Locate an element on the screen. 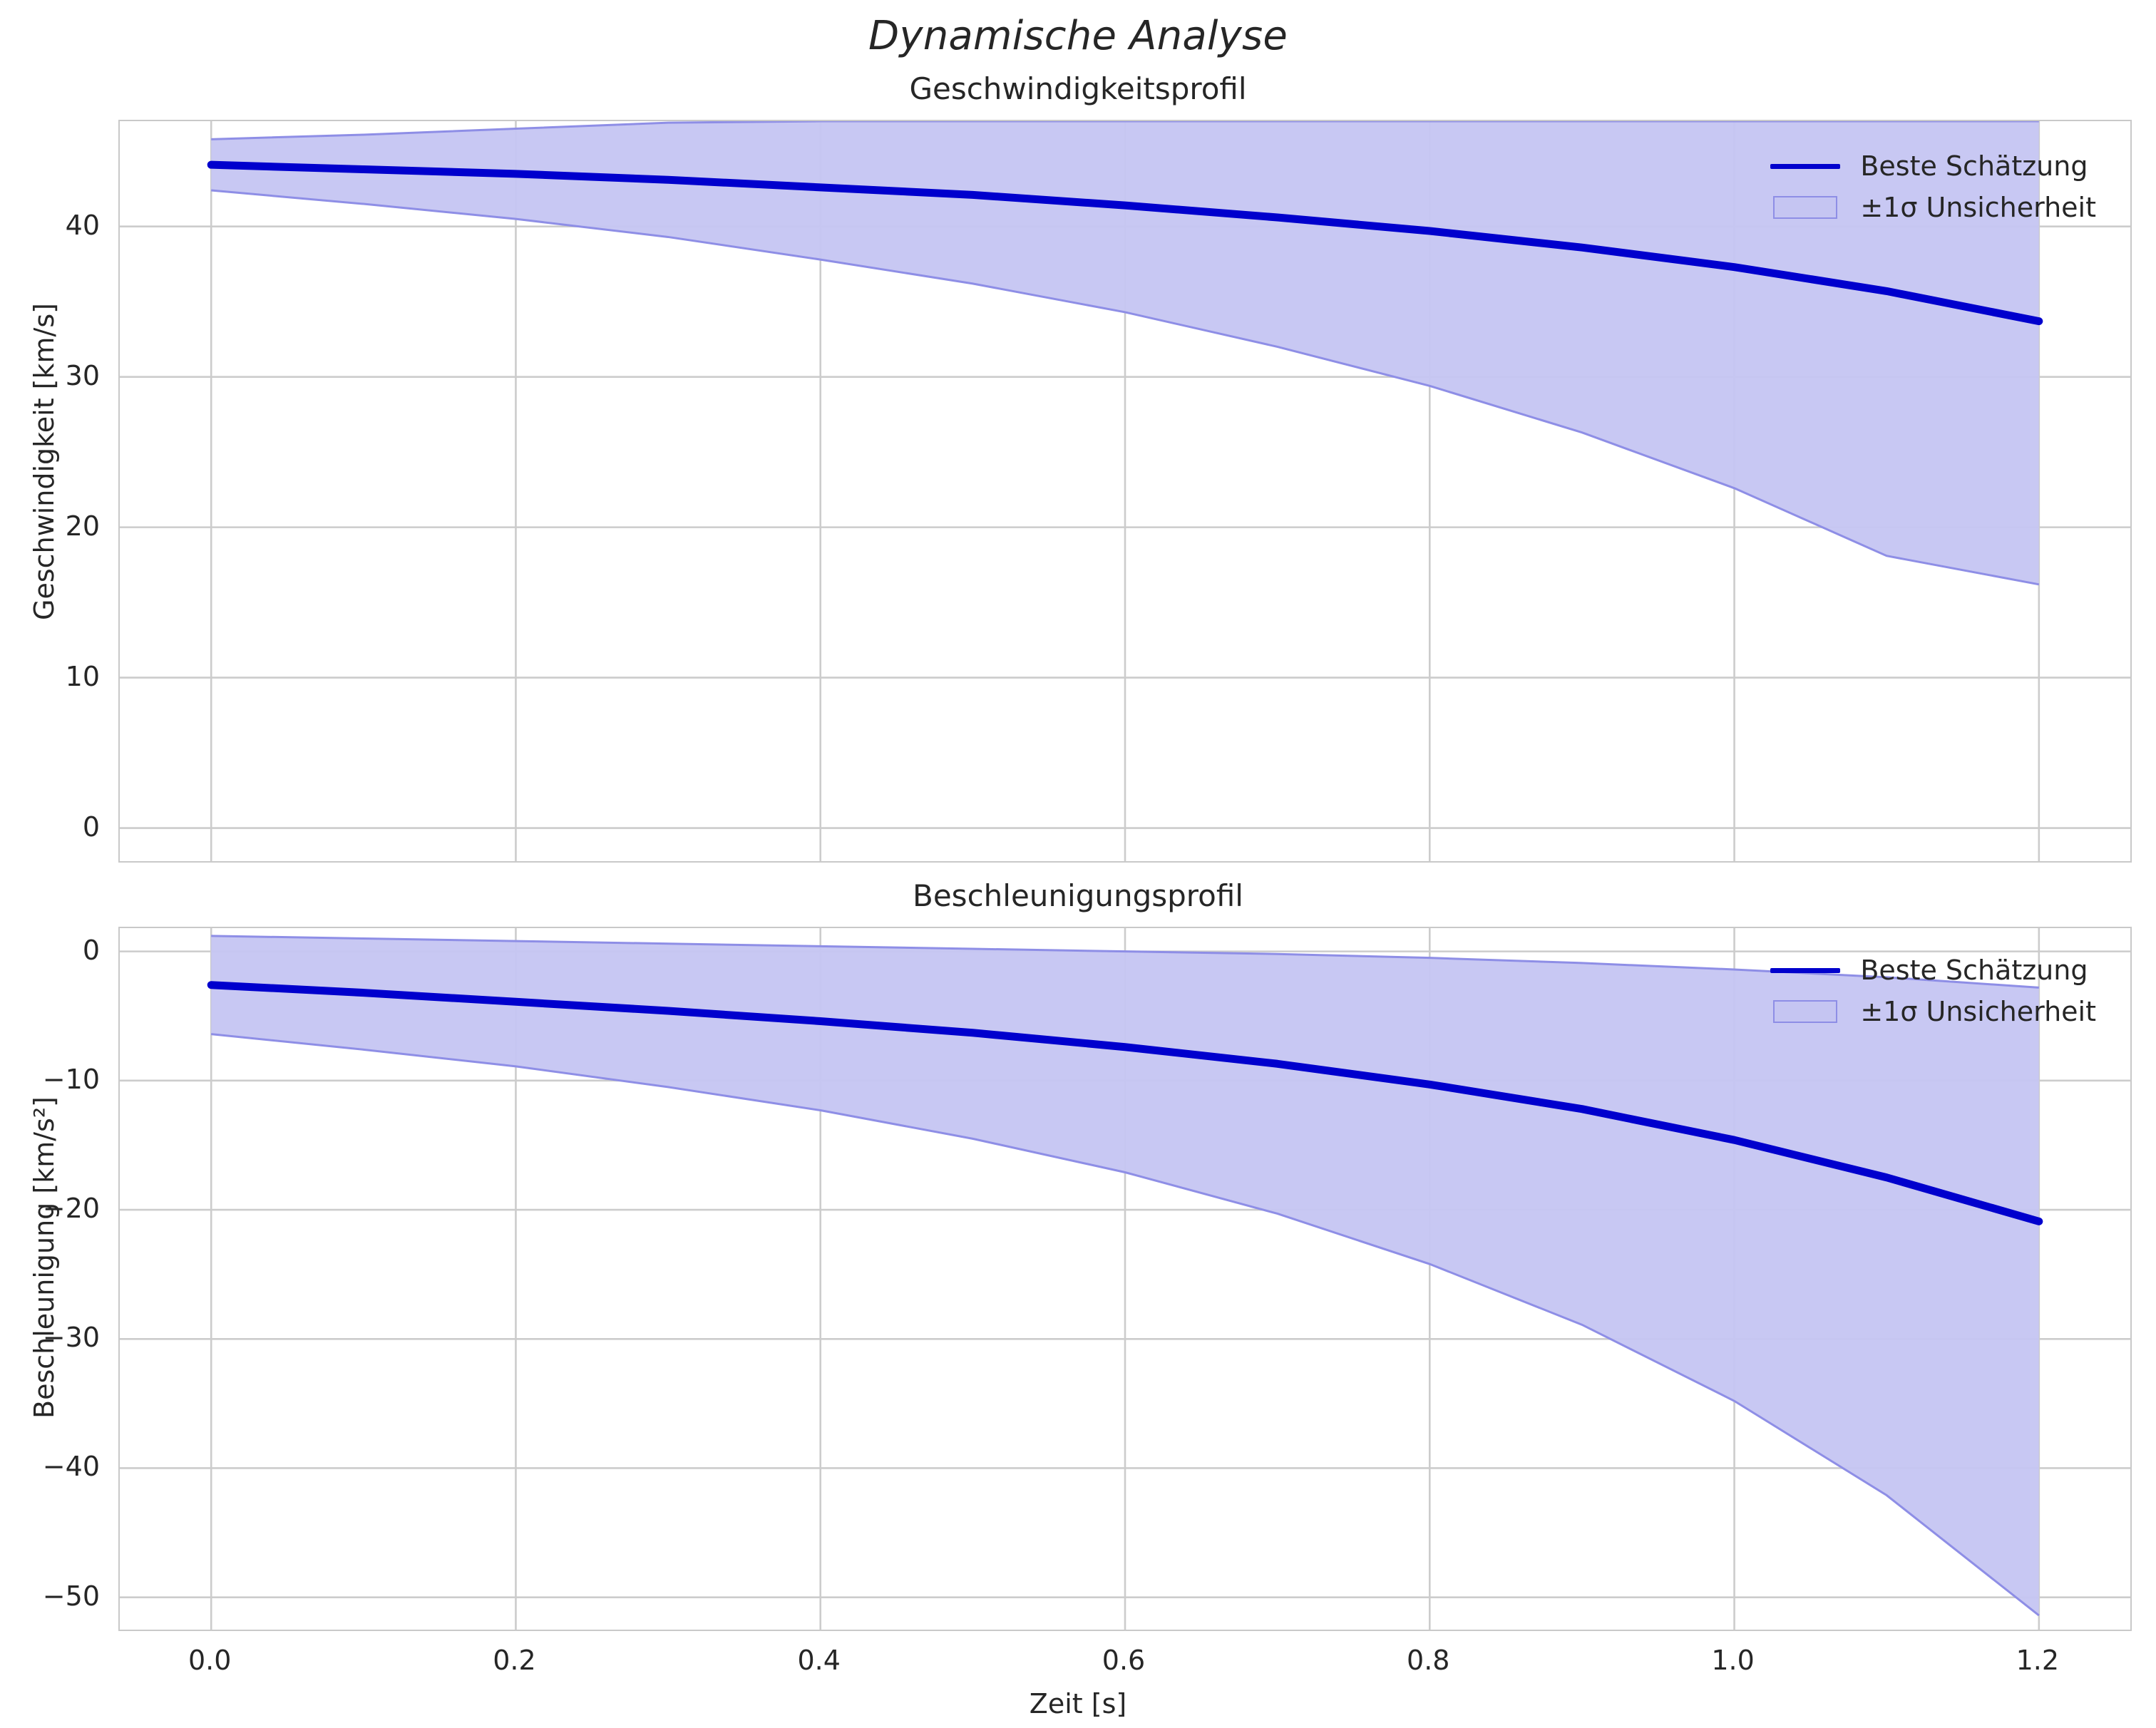 Image resolution: width=2156 pixels, height=1728 pixels. xtick-0: 0.0 is located at coordinates (210, 1660).